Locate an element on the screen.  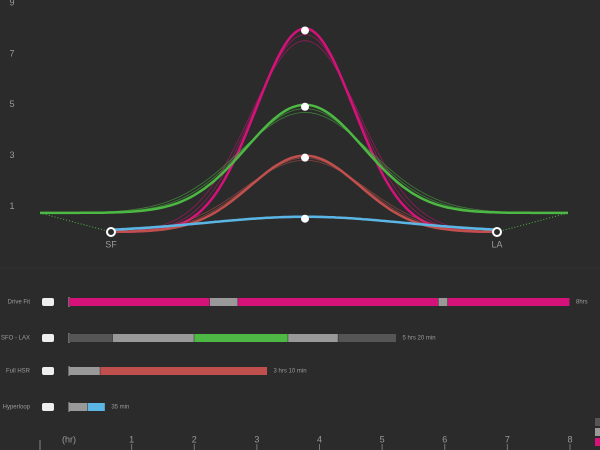
y-tick-label: 3 is located at coordinates (11, 155).